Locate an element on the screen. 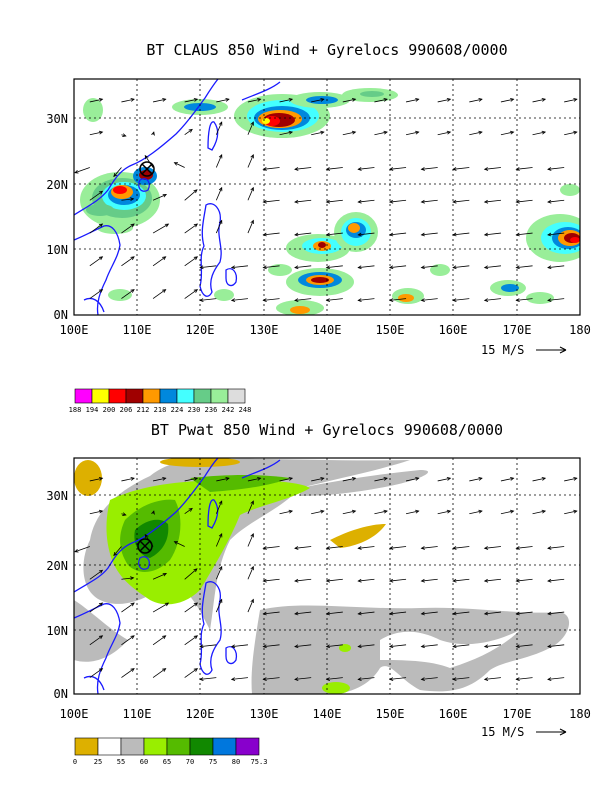 The image size is (612, 792). top-japan-coast is located at coordinates (261, 91).